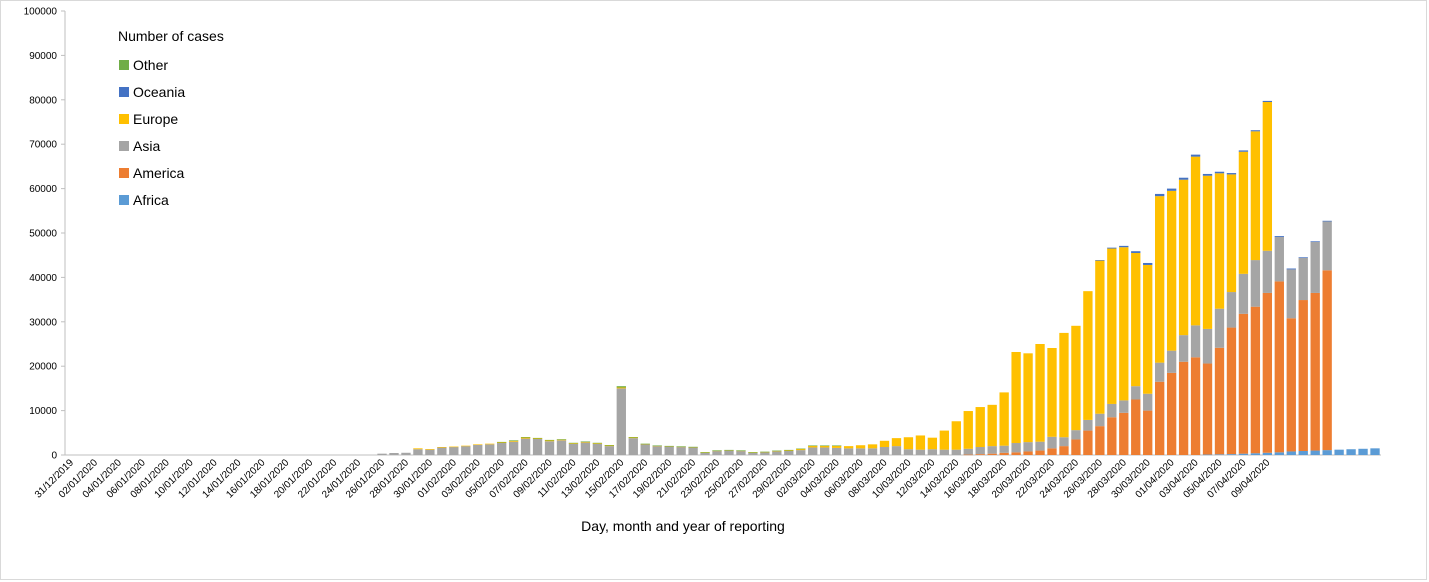 This screenshot has width=1429, height=582. What do you see at coordinates (54, 456) in the screenshot?
I see `y-tick-label: 0` at bounding box center [54, 456].